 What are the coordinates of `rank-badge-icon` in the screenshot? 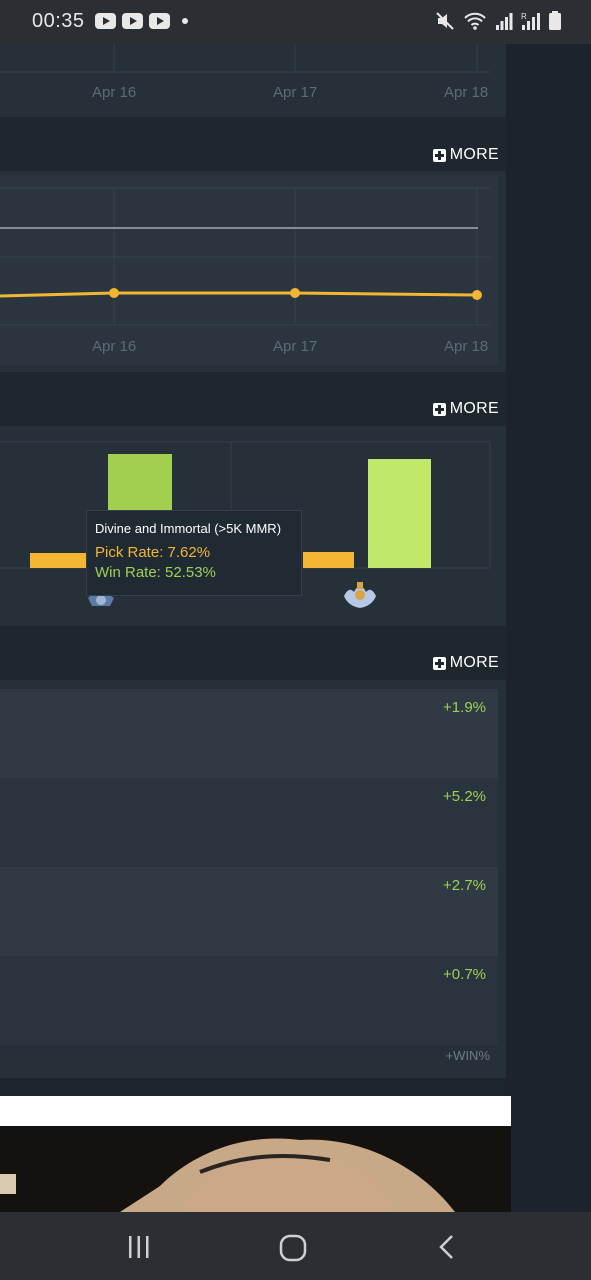 It's located at (360, 595).